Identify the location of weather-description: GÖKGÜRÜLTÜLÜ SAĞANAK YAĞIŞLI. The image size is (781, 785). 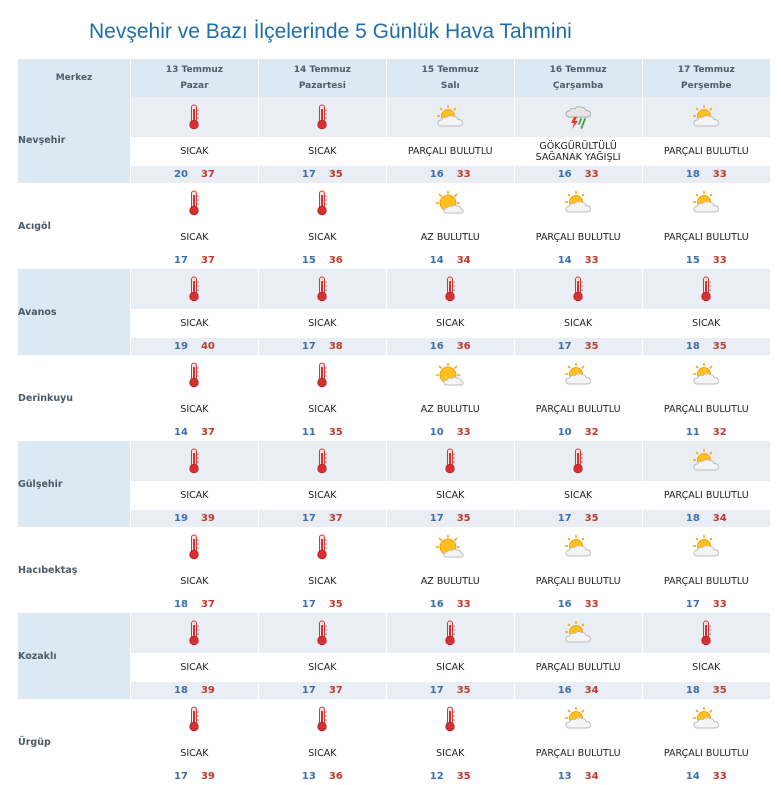
(578, 151).